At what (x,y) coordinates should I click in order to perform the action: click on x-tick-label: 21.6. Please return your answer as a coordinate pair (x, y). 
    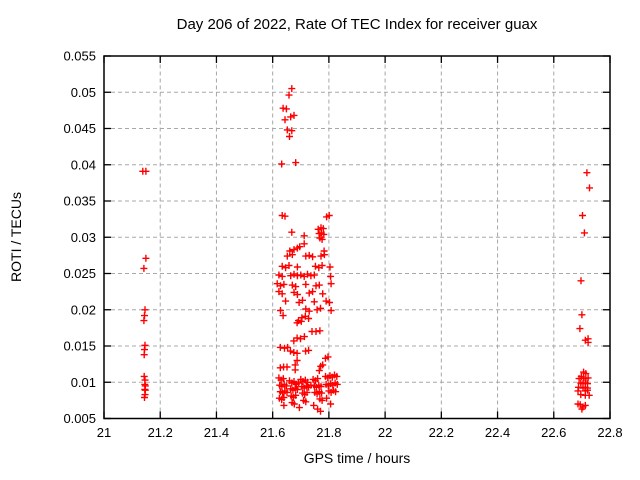
    Looking at the image, I should click on (272, 432).